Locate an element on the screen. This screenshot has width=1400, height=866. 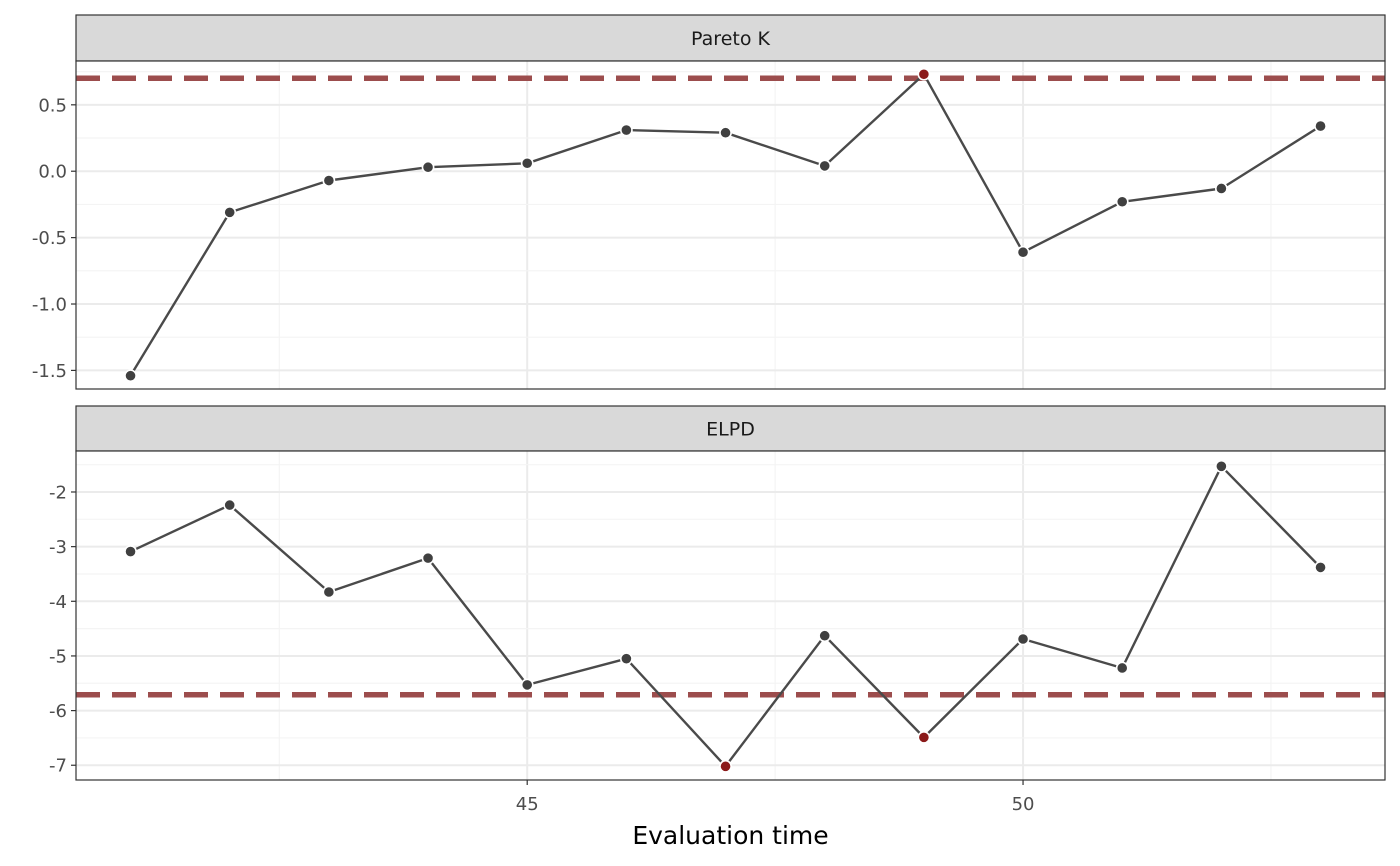
y-tick-label: -1.5 is located at coordinates (49, 371).